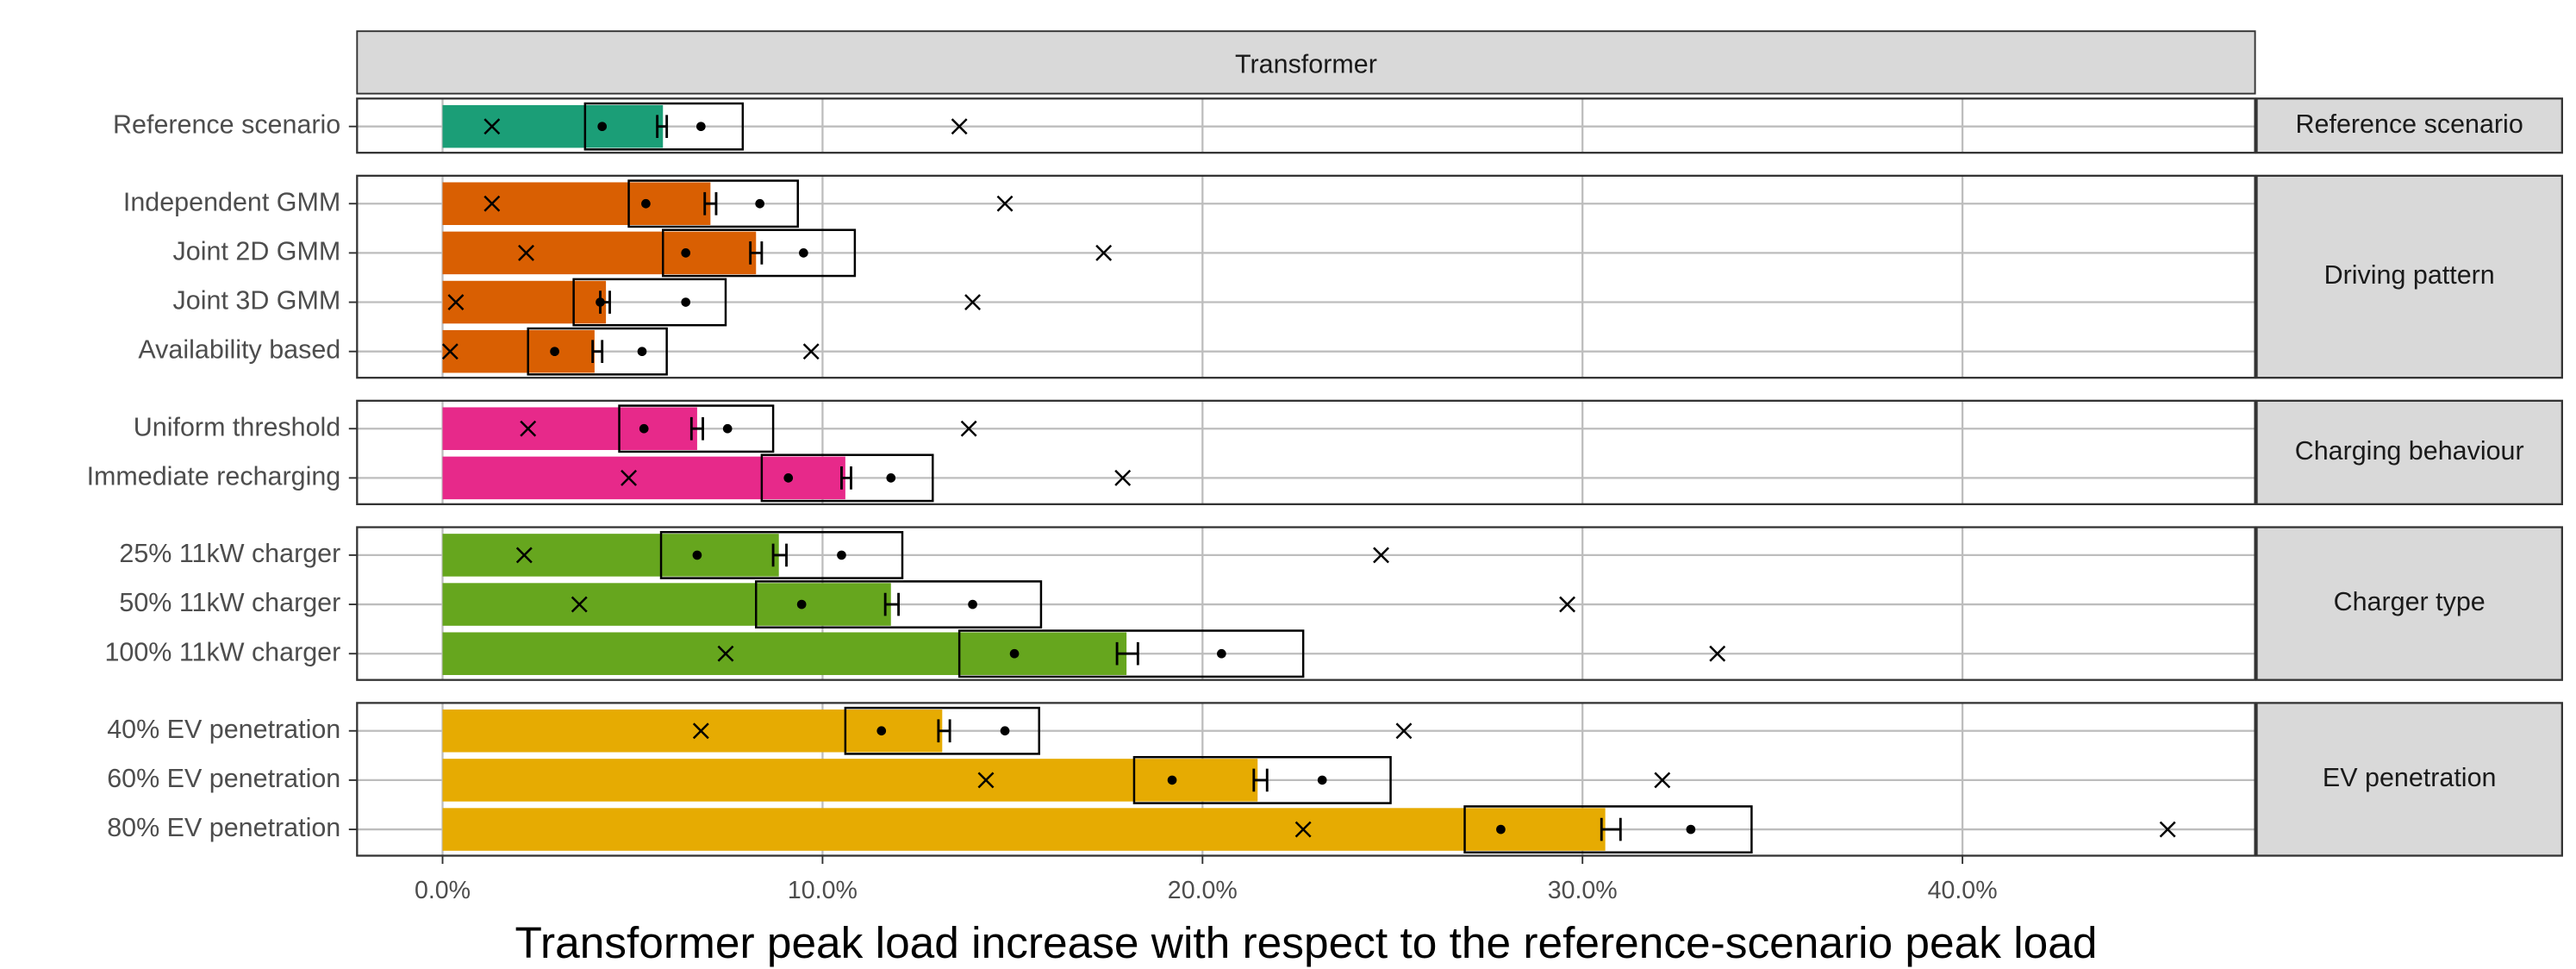  What do you see at coordinates (1963, 890) in the screenshot?
I see `x-tick-label: 40.0%` at bounding box center [1963, 890].